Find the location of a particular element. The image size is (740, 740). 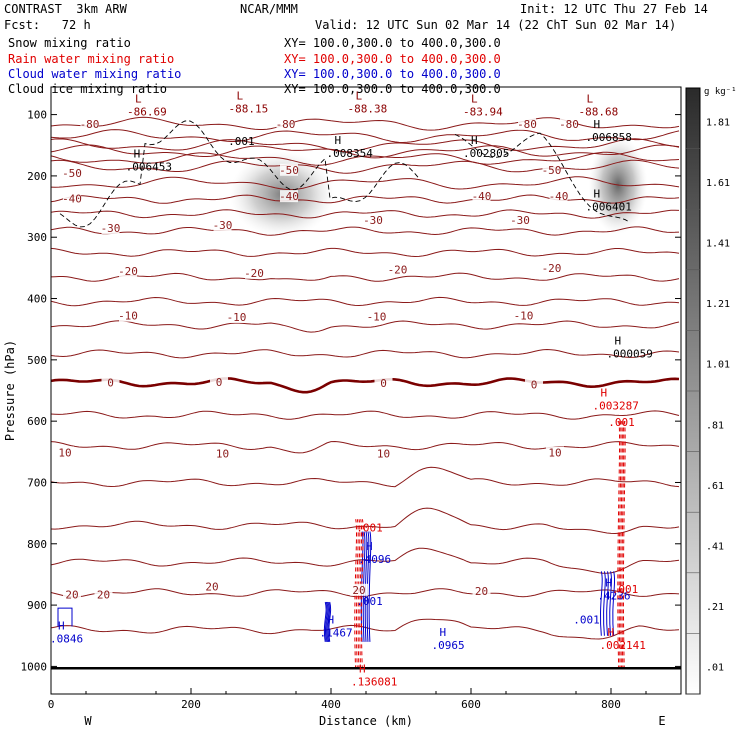

center-label: NCAR/MMM is located at coordinates (269, 9).